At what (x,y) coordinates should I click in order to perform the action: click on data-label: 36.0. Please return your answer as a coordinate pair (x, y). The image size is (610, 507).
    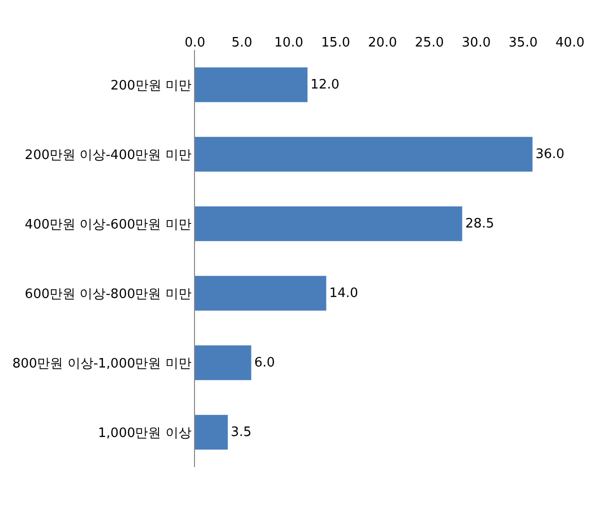
    Looking at the image, I should click on (550, 154).